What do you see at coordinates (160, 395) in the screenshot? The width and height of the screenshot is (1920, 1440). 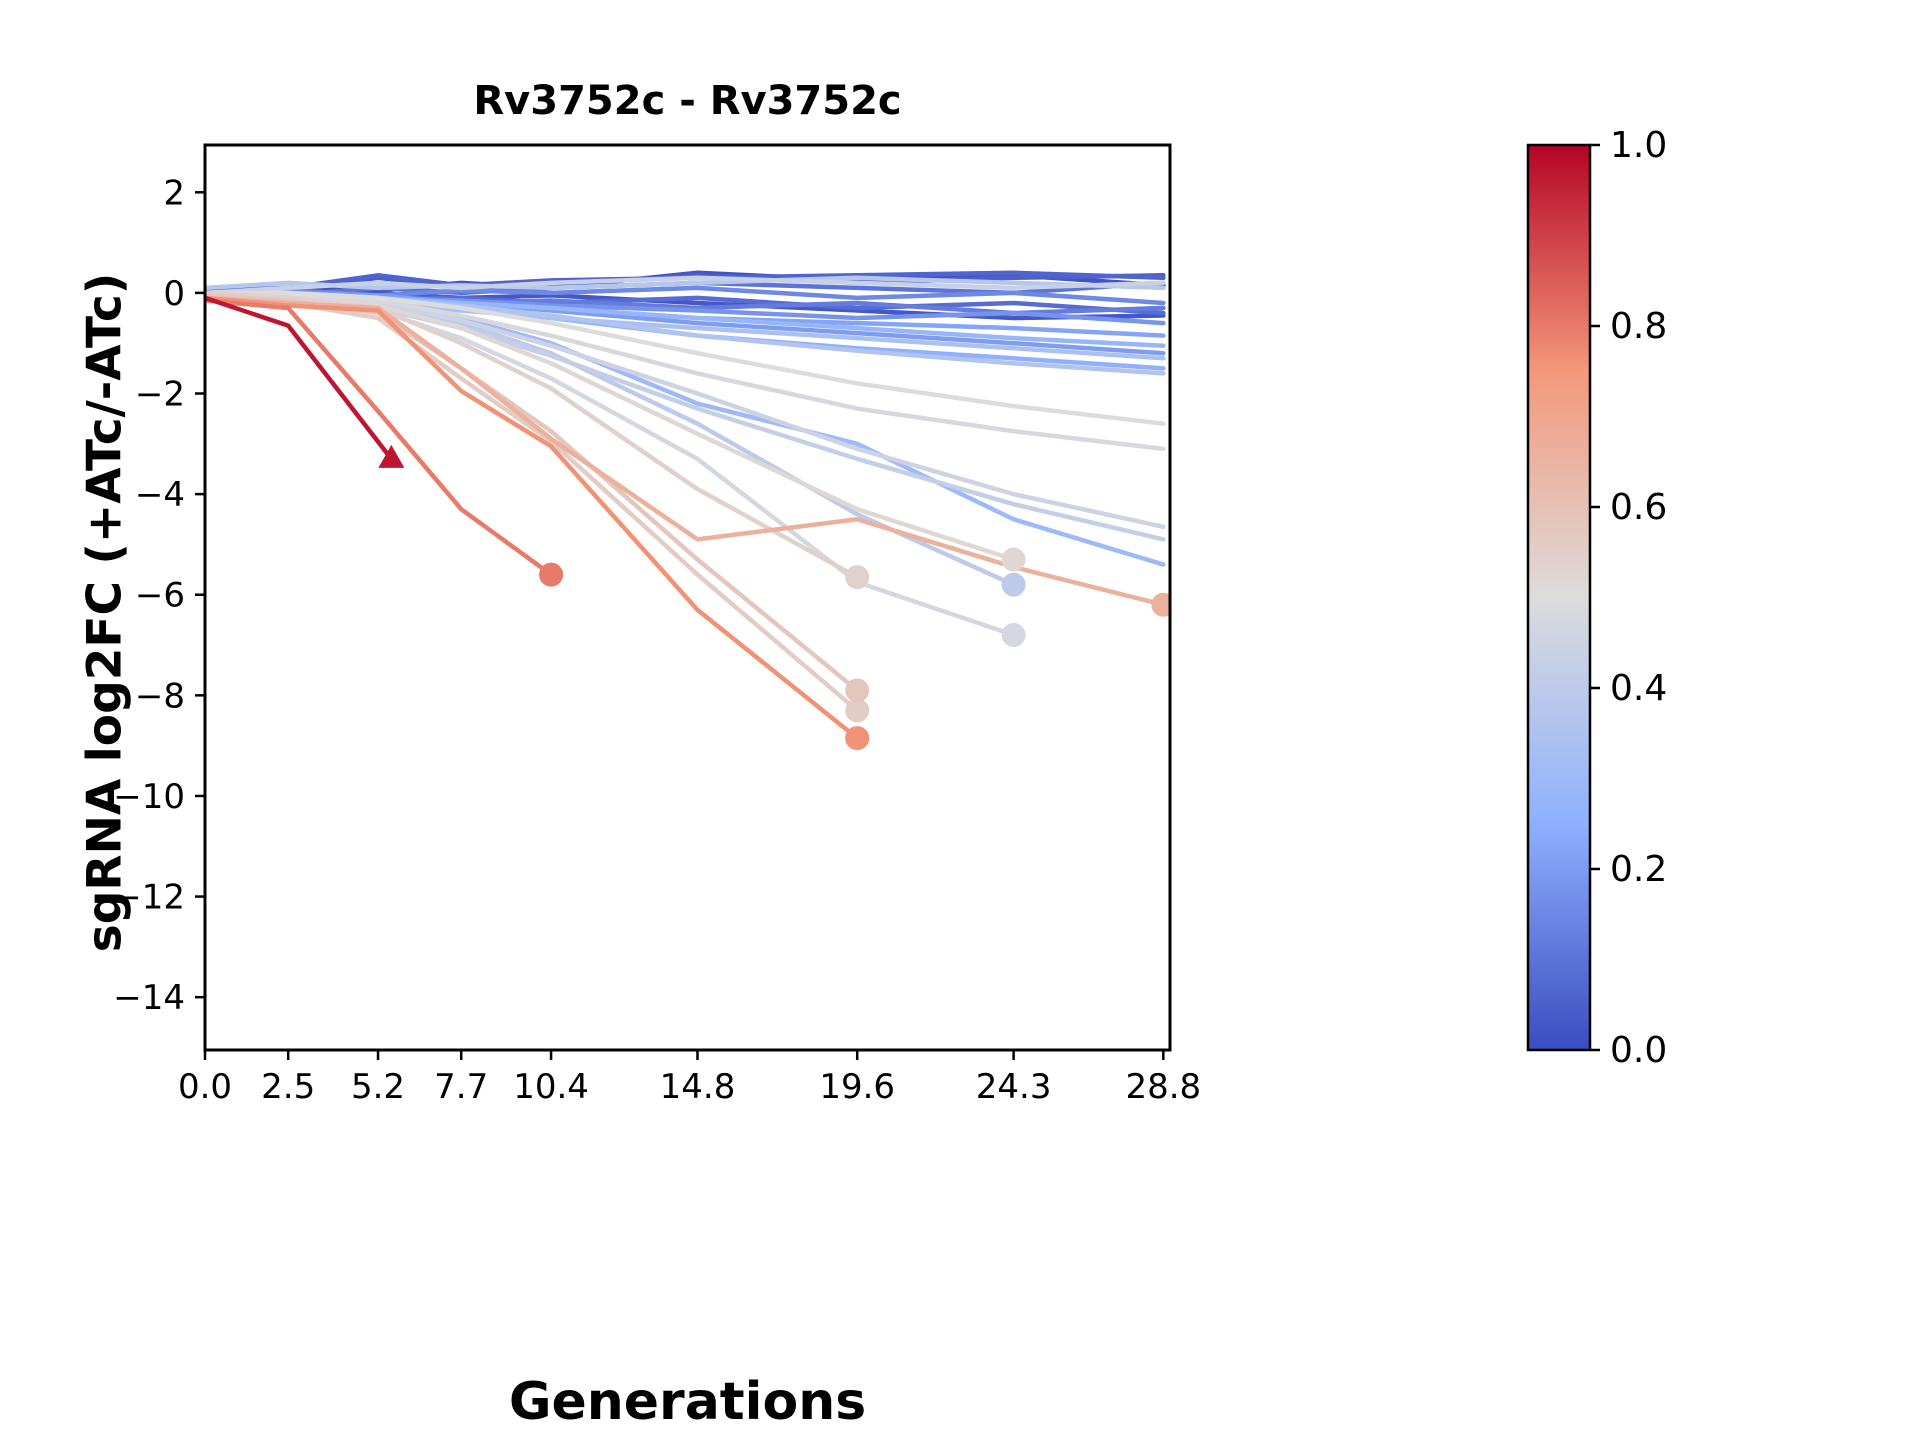 I see `y-tick-label: −2` at bounding box center [160, 395].